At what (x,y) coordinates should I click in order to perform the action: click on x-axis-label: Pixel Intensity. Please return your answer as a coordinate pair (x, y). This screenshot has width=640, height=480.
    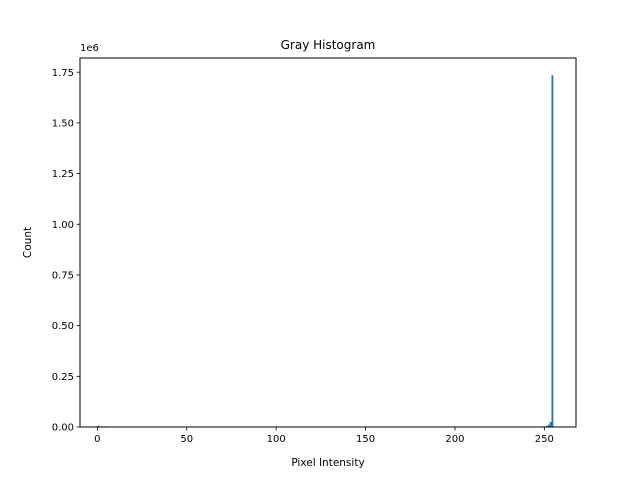
    Looking at the image, I should click on (327, 463).